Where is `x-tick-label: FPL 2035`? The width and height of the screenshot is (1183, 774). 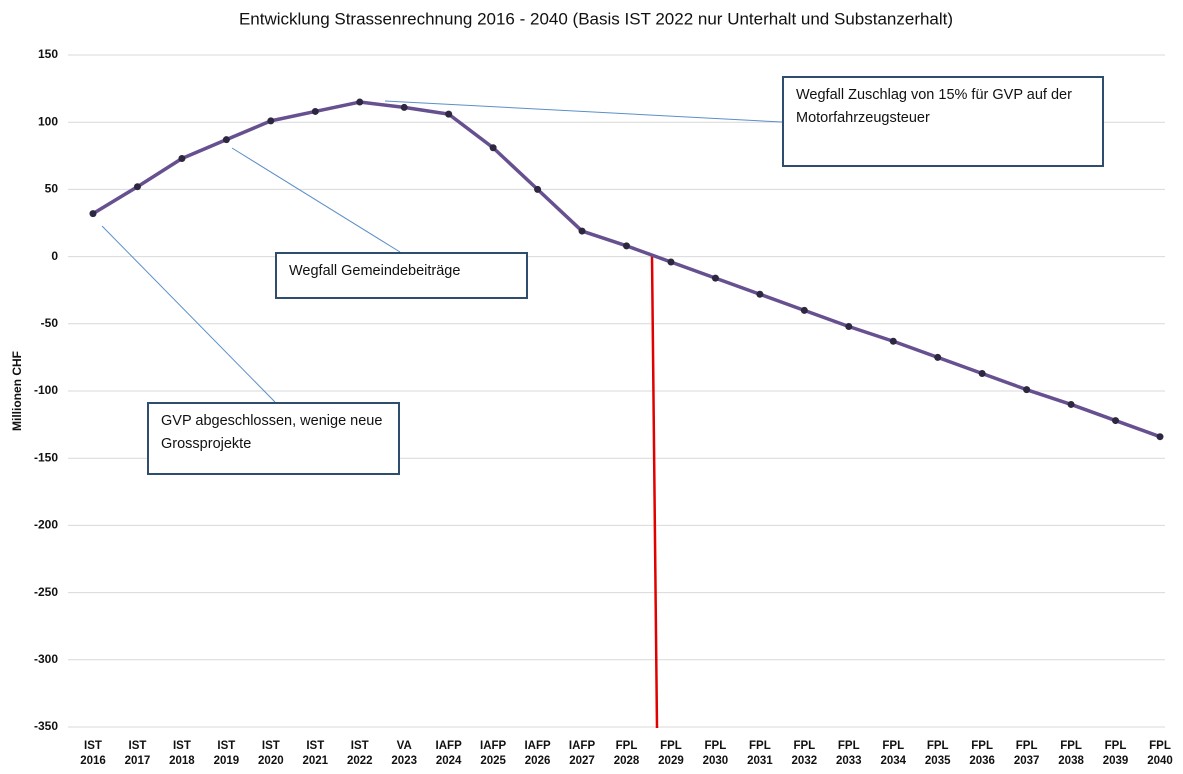 x-tick-label: FPL 2035 is located at coordinates (937, 753).